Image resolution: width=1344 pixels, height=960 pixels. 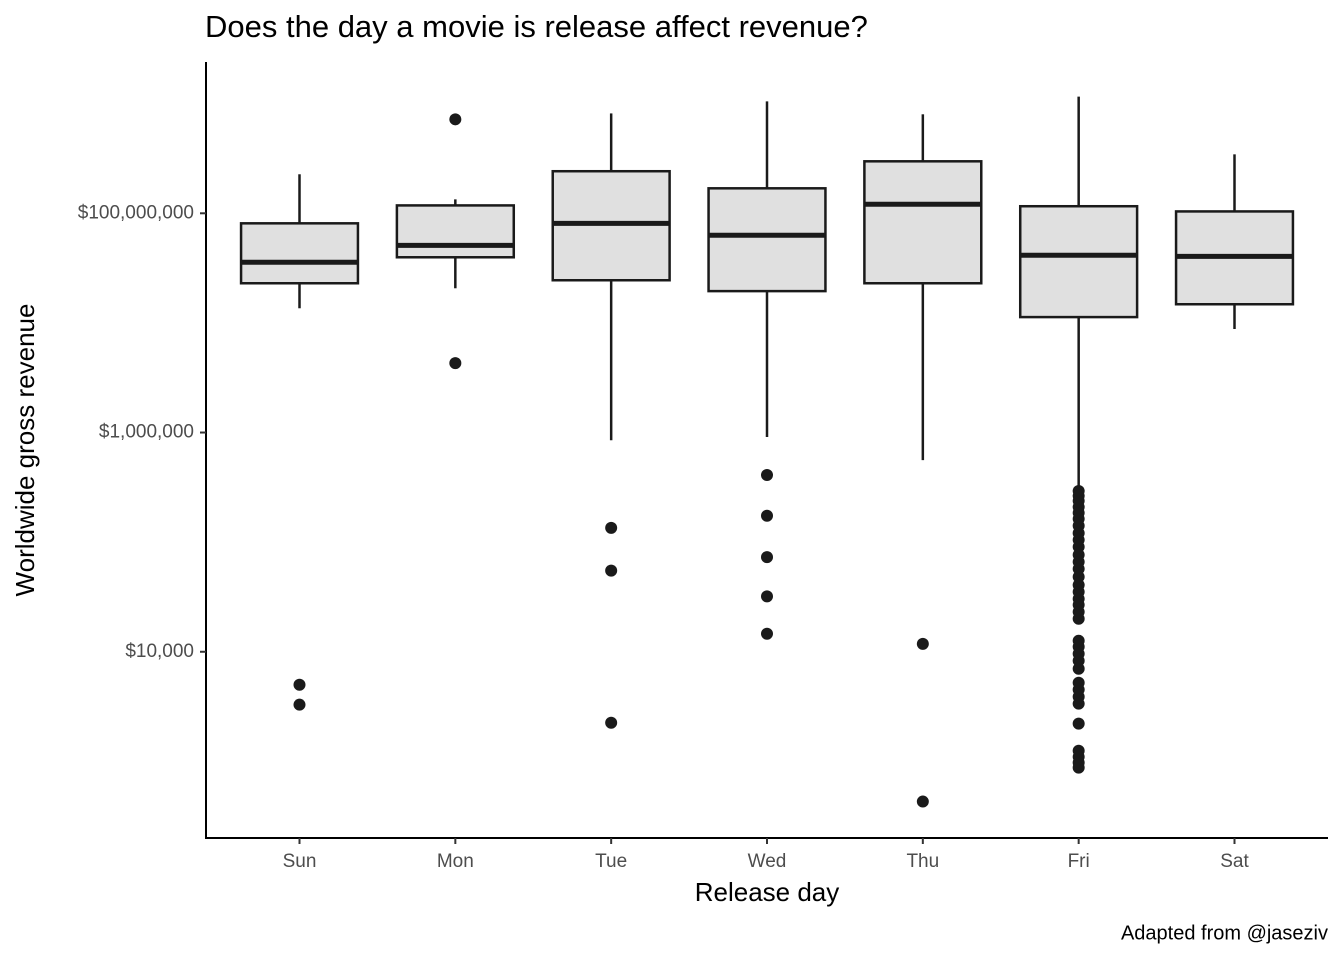 I want to click on x-tick-label: Thu, so click(x=922, y=861).